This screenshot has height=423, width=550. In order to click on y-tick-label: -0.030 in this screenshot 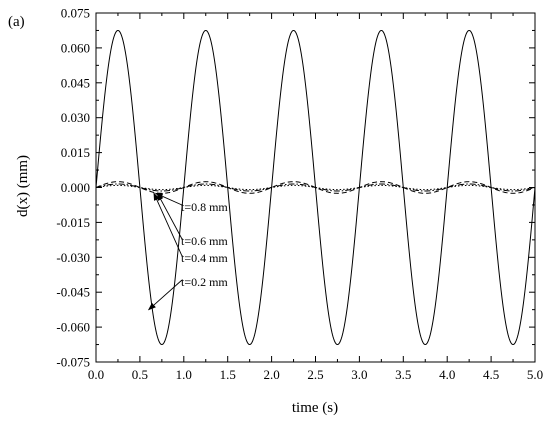, I will do `click(73, 257)`.